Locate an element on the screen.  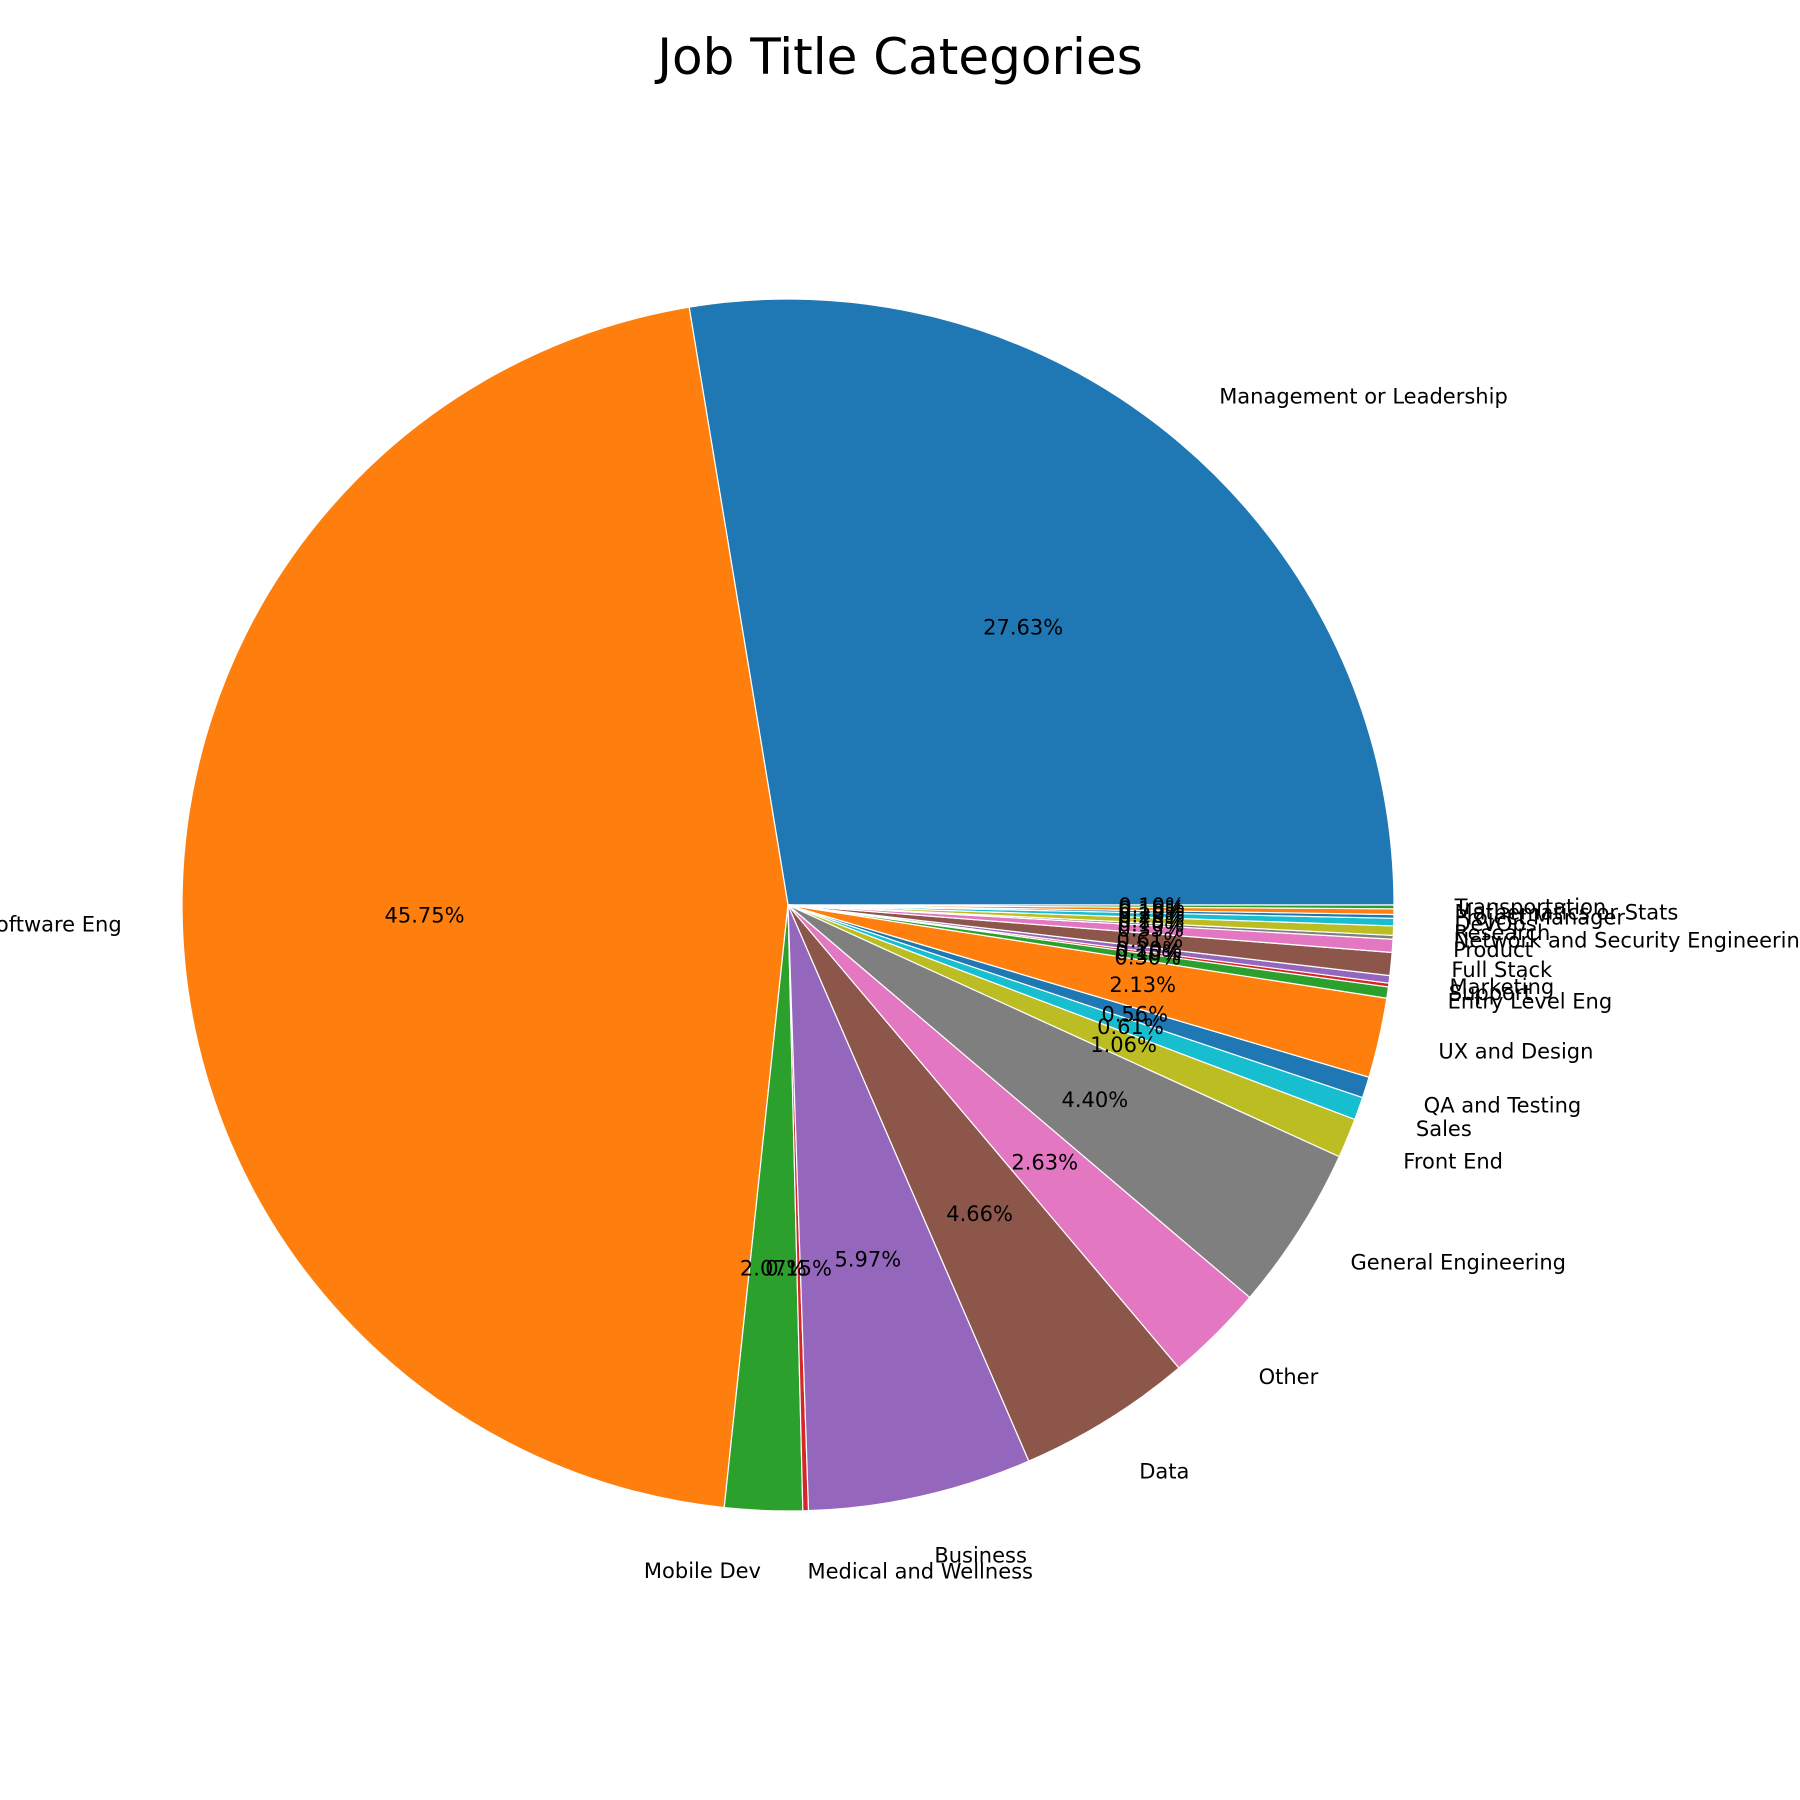
category-label-transportation: Transportation is located at coordinates (1530, 907).